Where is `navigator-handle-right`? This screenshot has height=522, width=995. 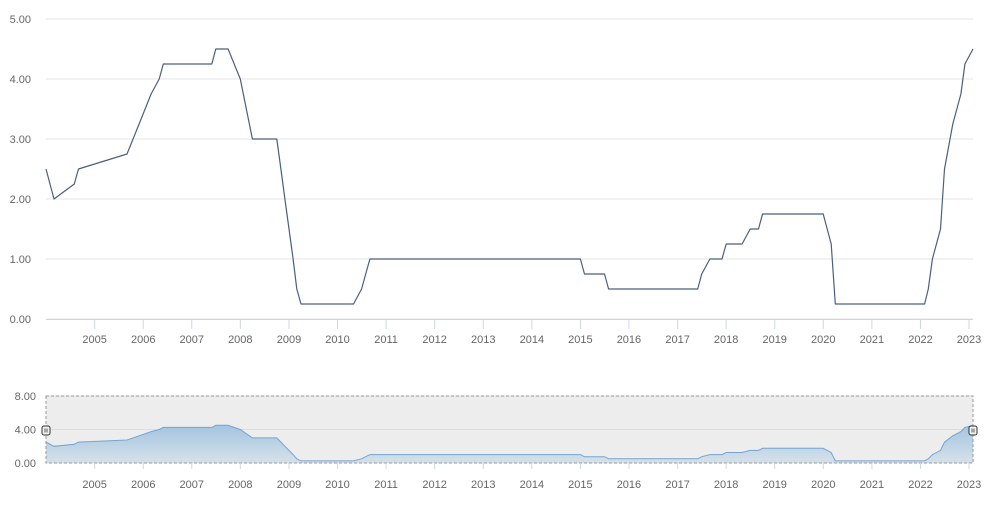
navigator-handle-right is located at coordinates (973, 430).